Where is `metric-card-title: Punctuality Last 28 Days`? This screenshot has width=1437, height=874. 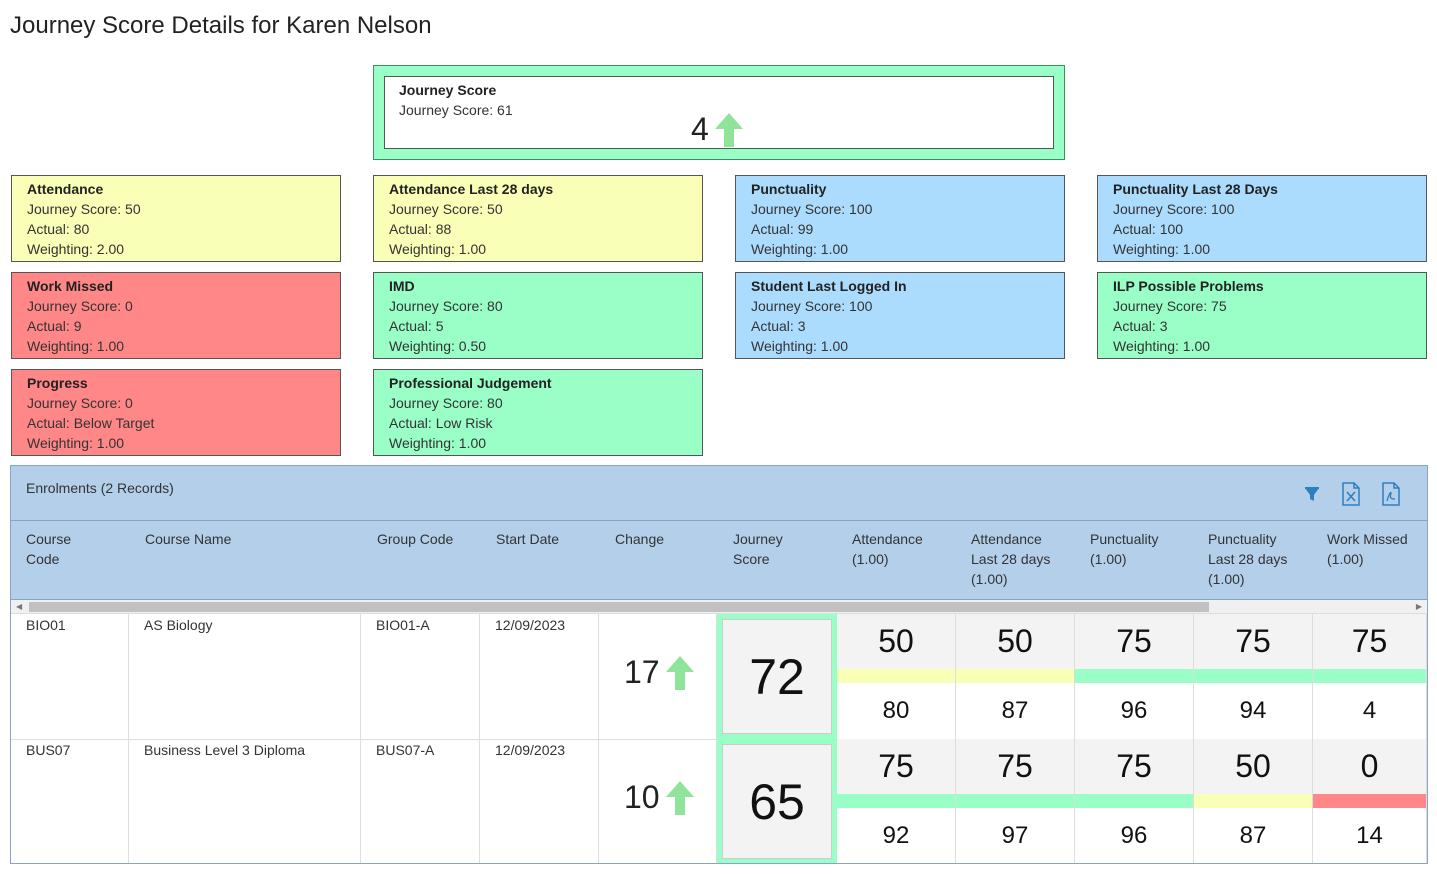 metric-card-title: Punctuality Last 28 Days is located at coordinates (1195, 189).